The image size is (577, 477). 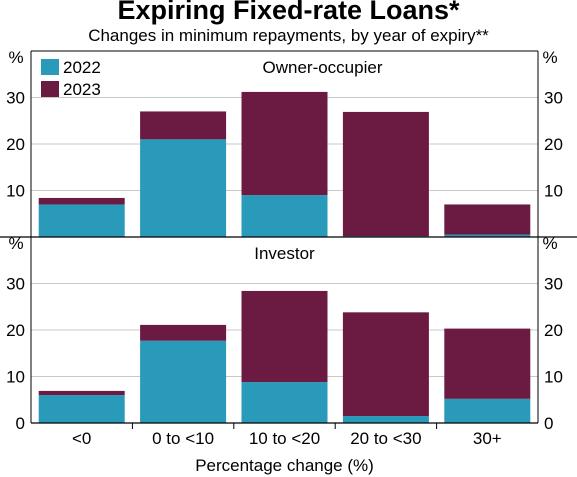 What do you see at coordinates (82, 89) in the screenshot?
I see `legend-label-2023: 2023` at bounding box center [82, 89].